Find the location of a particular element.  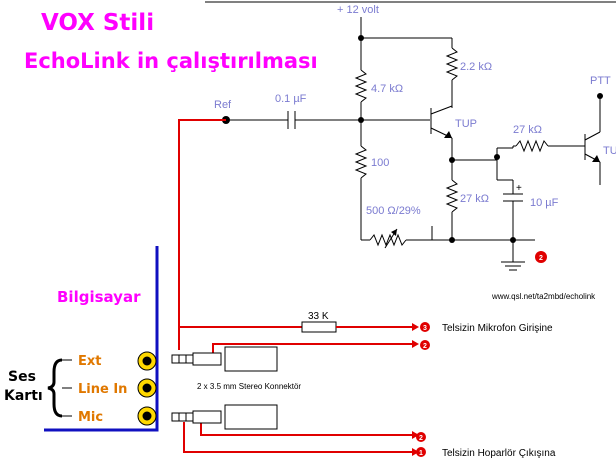

mic-ring-badge is located at coordinates (425, 345).